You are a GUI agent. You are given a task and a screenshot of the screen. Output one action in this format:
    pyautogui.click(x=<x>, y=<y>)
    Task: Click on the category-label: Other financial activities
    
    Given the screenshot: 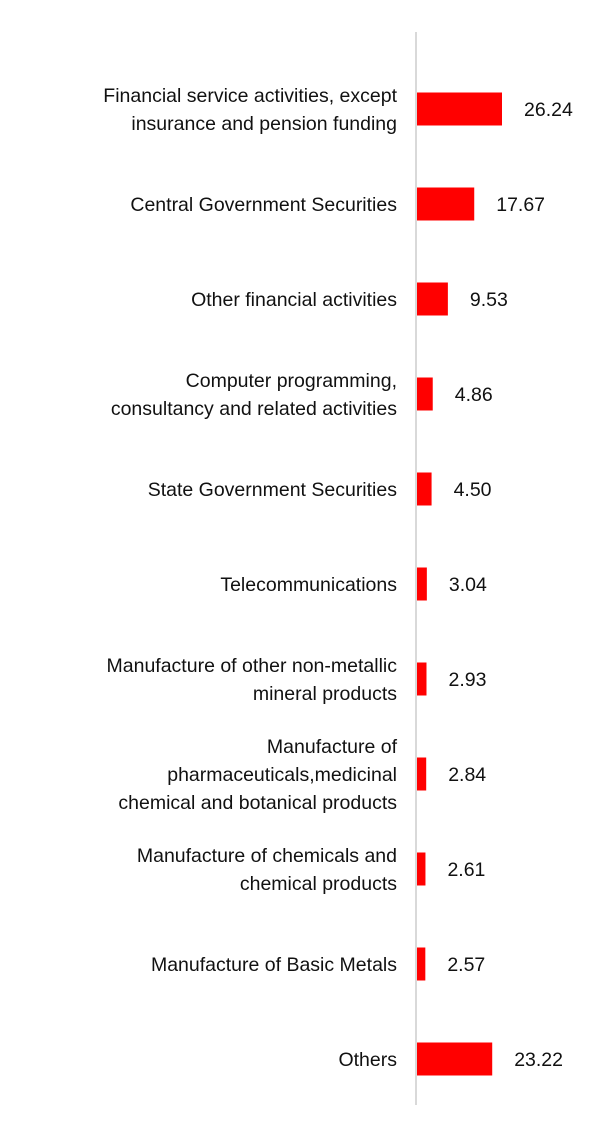 What is the action you would take?
    pyautogui.click(x=294, y=300)
    